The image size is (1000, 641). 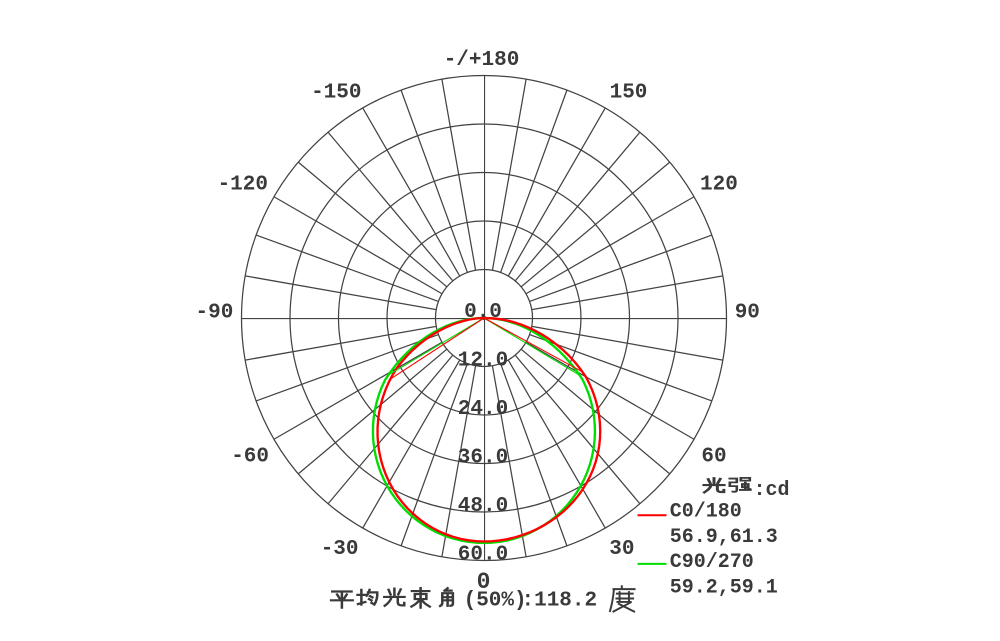 What do you see at coordinates (719, 184) in the screenshot?
I see `svg-text: 120` at bounding box center [719, 184].